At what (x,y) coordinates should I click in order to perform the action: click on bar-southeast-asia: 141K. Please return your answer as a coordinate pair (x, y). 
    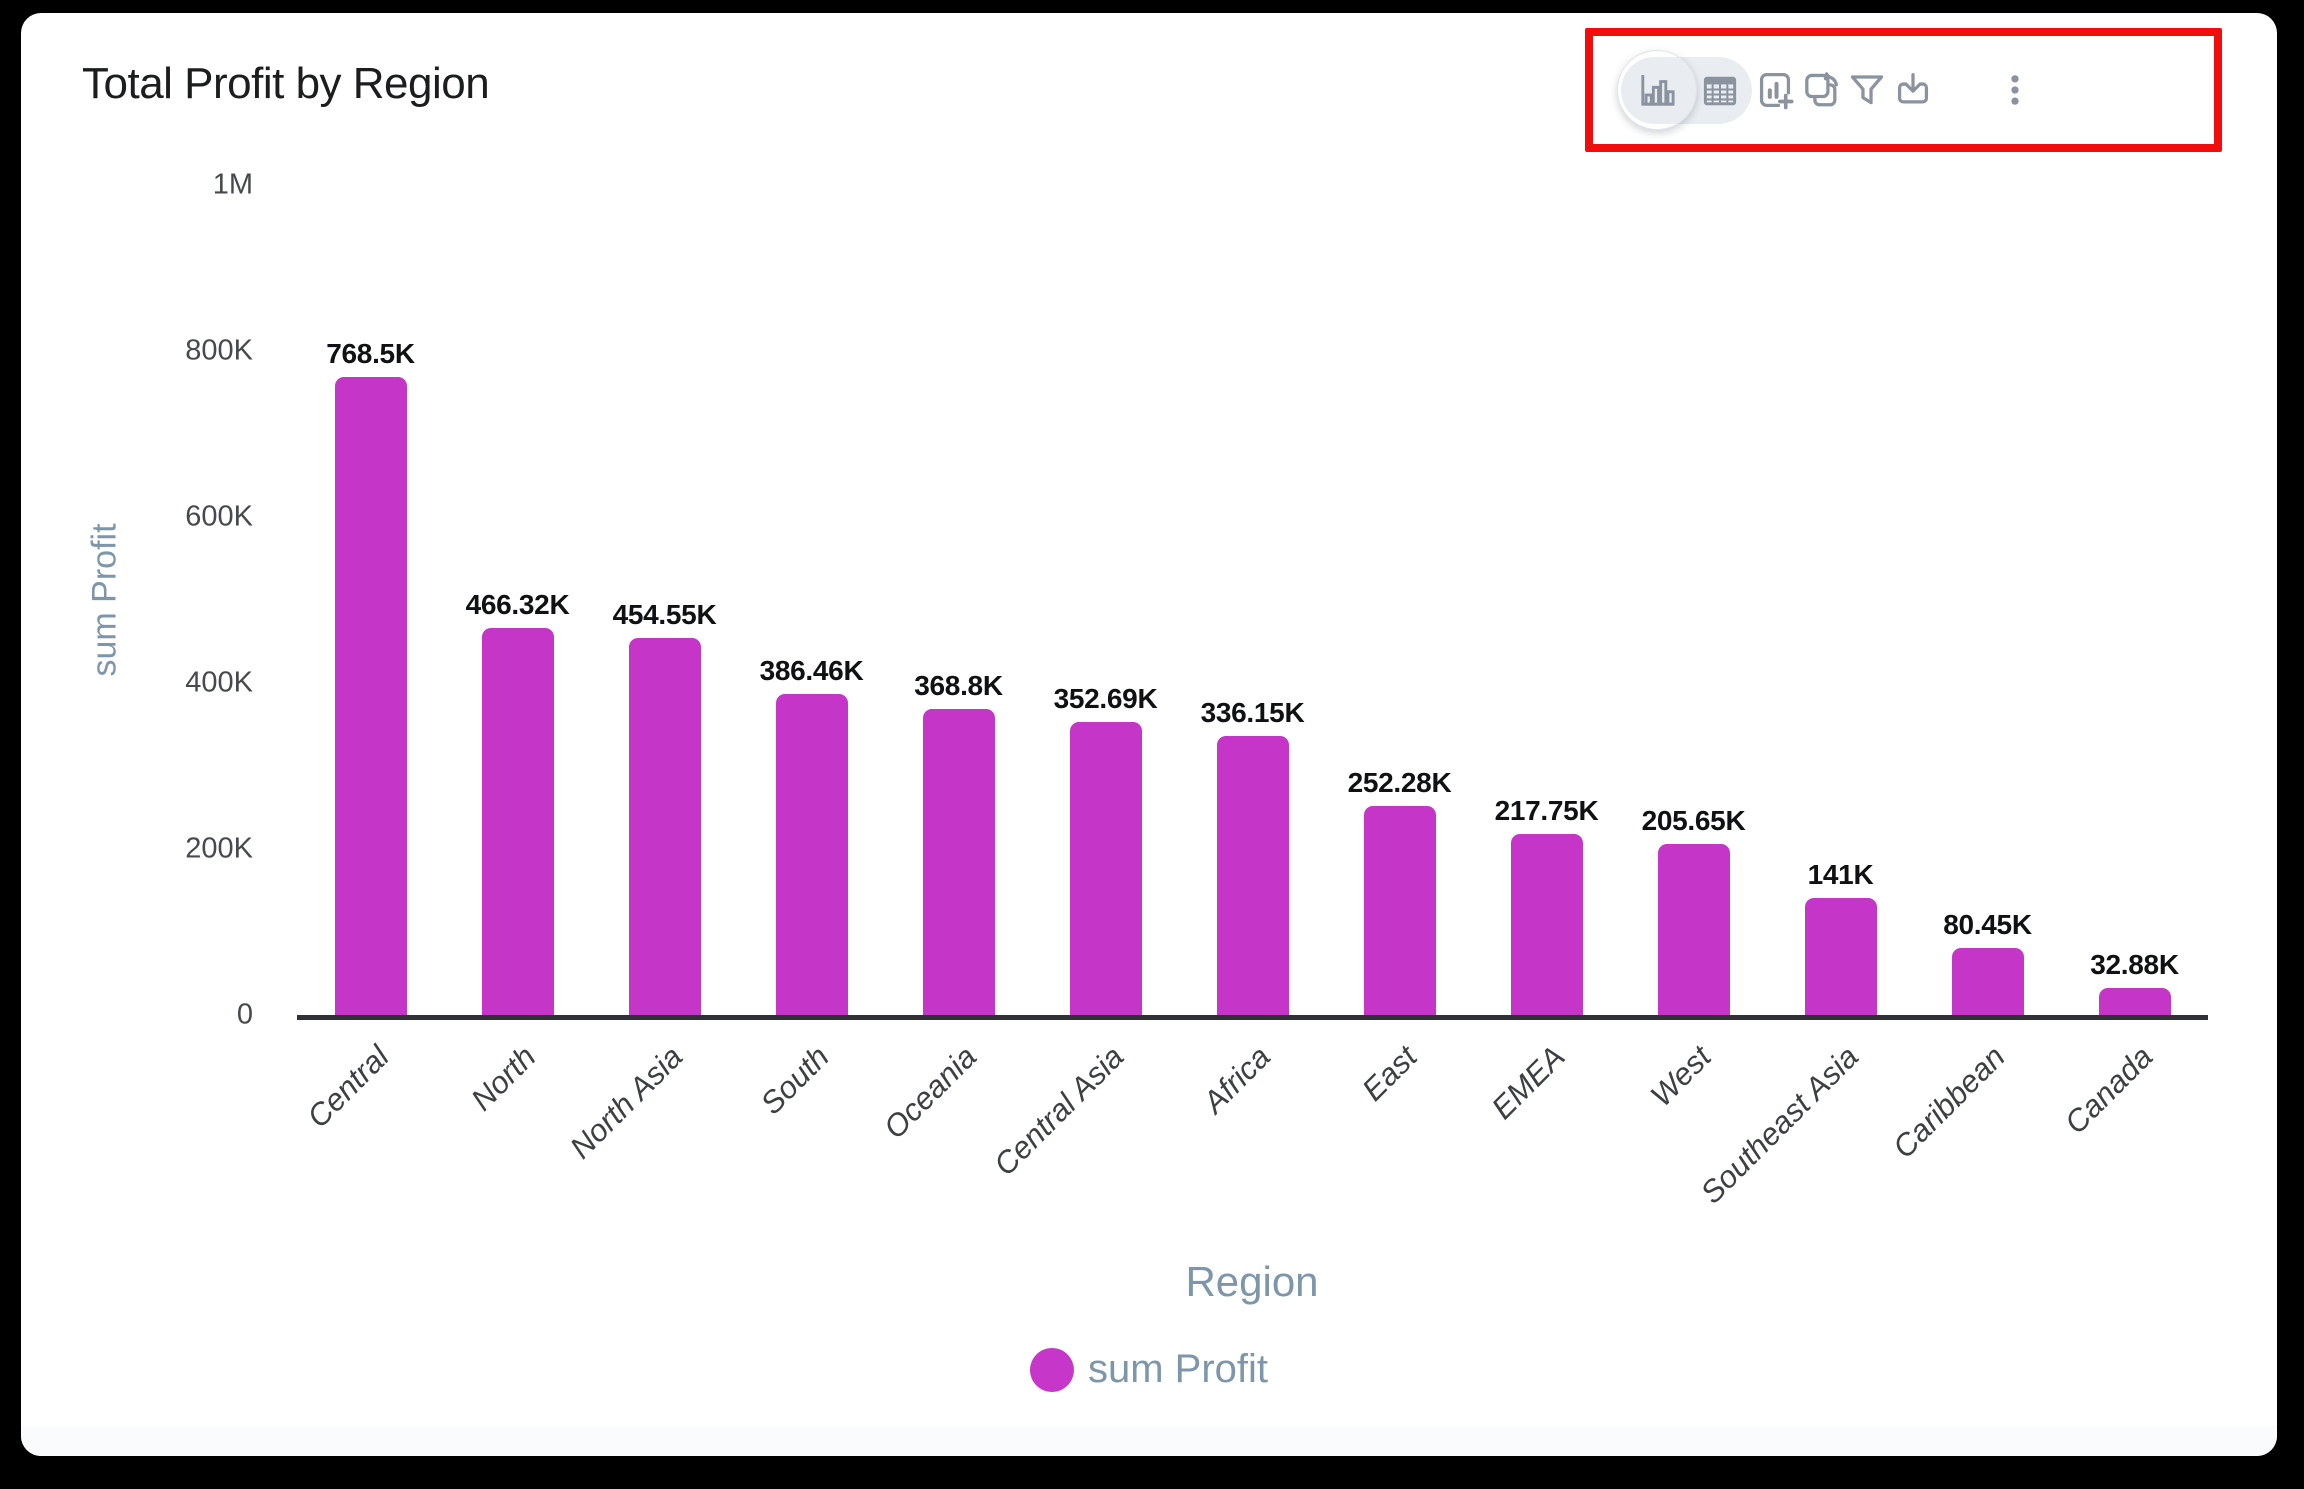
    Looking at the image, I should click on (1840, 937).